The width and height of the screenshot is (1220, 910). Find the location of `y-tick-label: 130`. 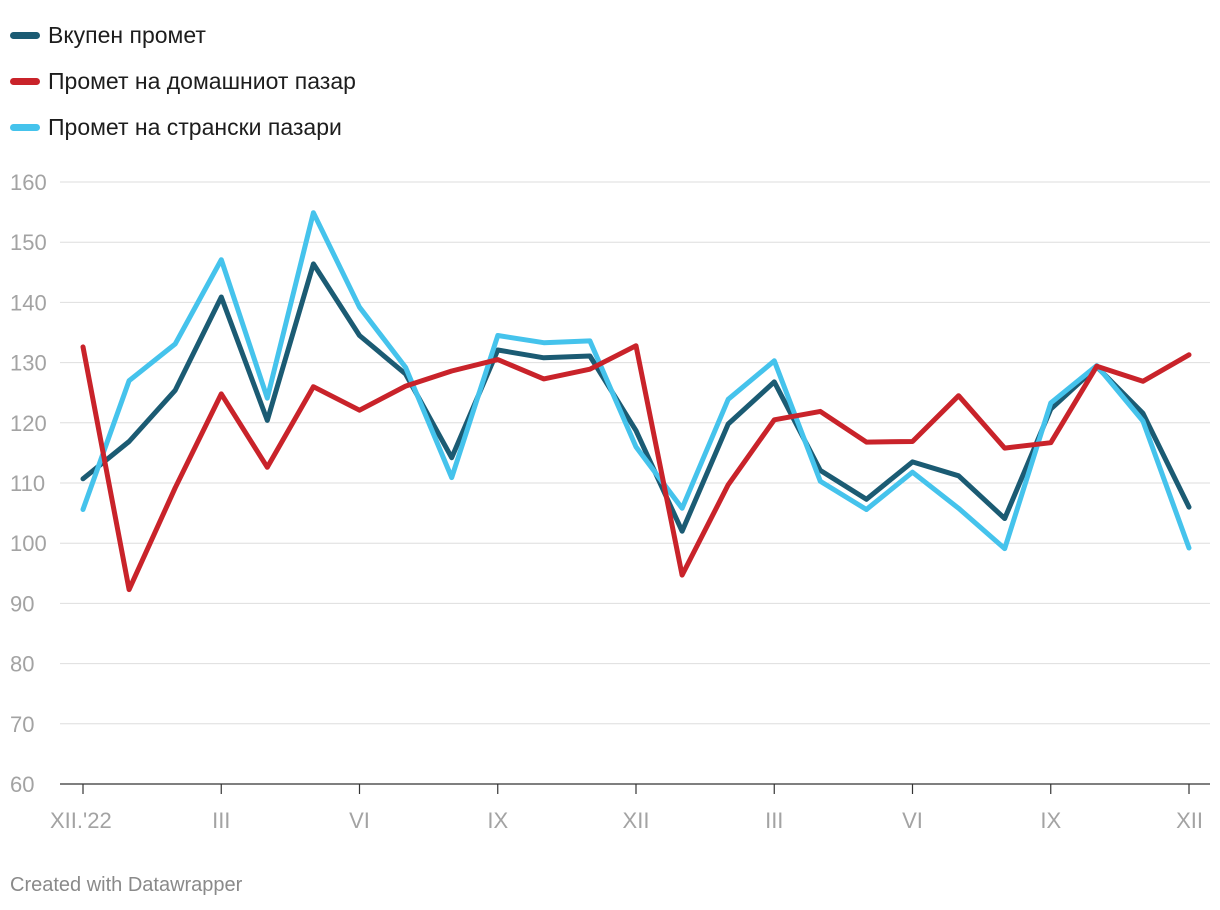

y-tick-label: 130 is located at coordinates (28, 363).